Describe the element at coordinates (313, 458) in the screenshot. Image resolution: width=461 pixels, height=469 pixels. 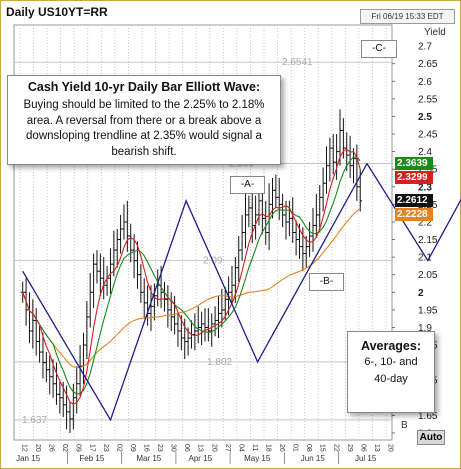
I see `x-month-label: Jun 15` at that location.